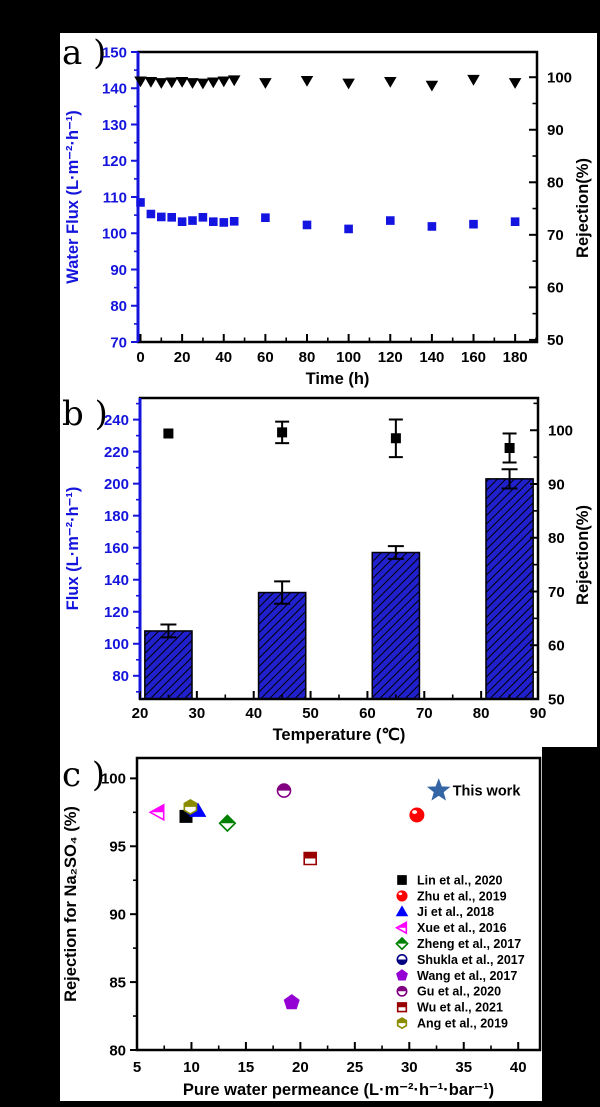 The height and width of the screenshot is (1107, 600). I want to click on x-axis-title: Temperature (℃), so click(339, 735).